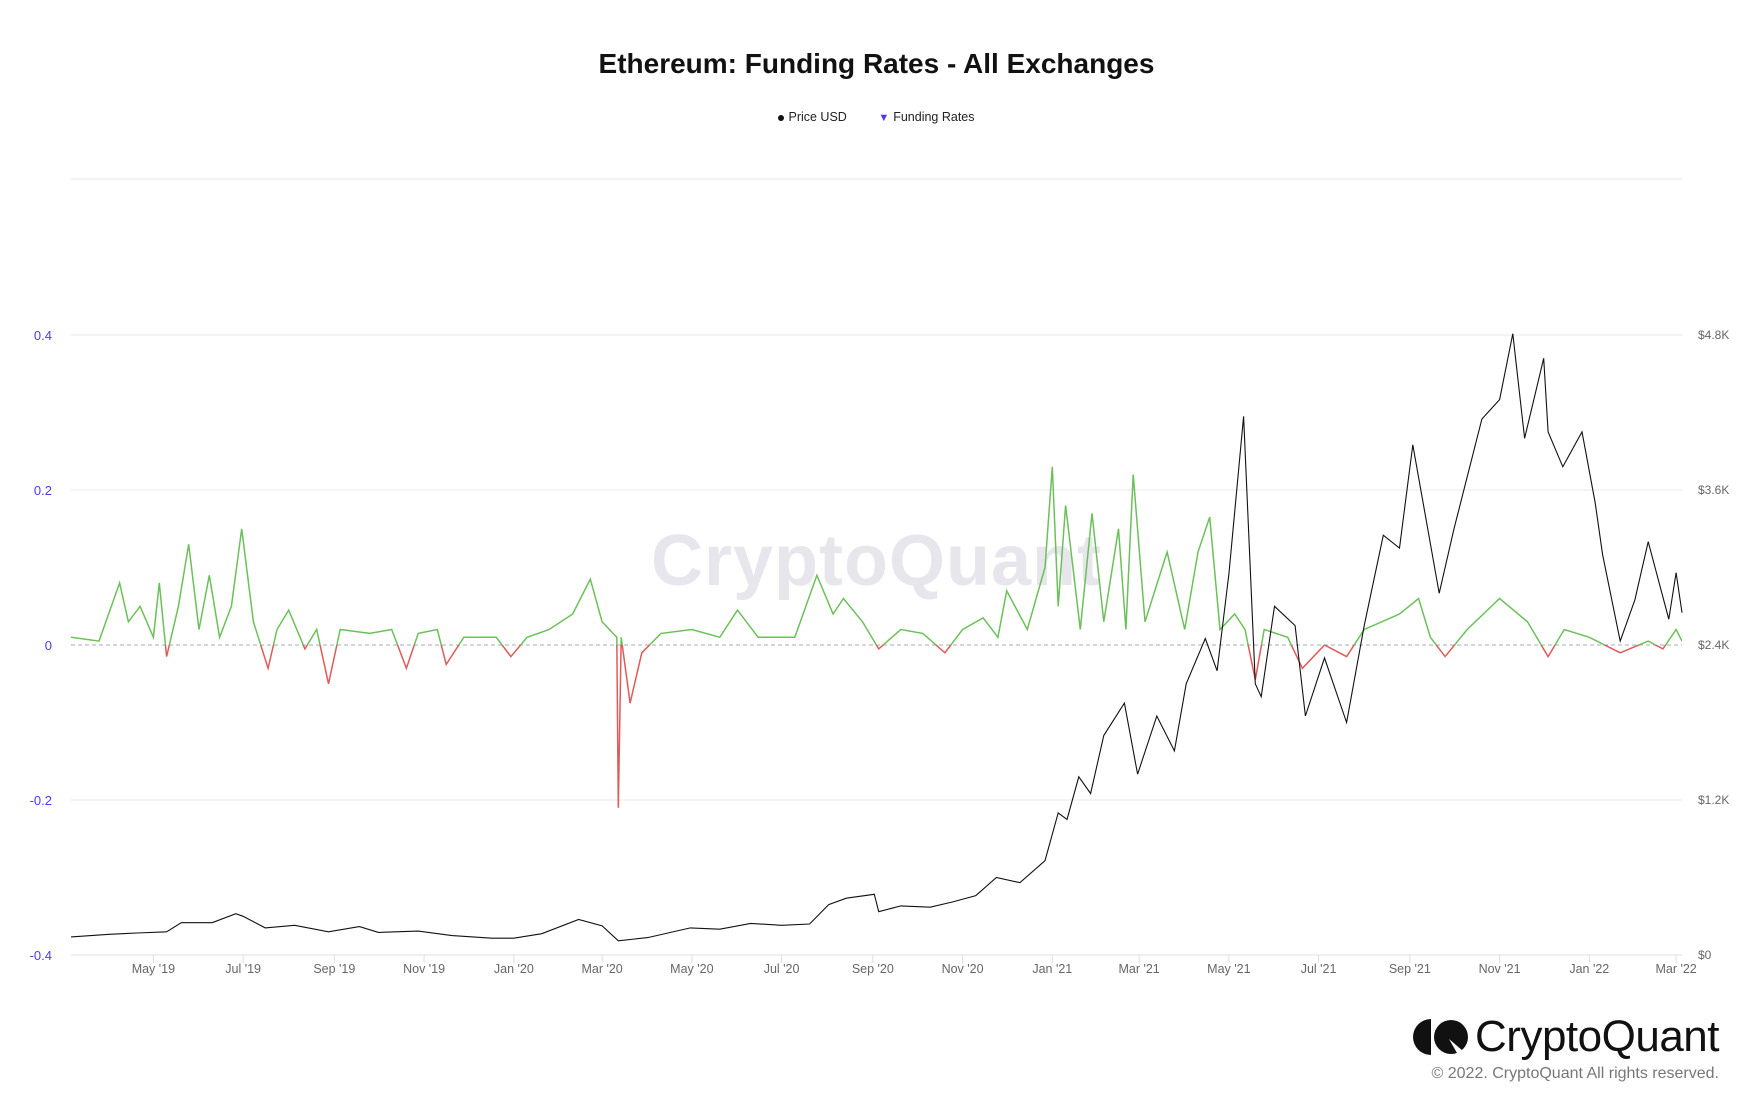 The image size is (1753, 1104). Describe the element at coordinates (1713, 335) in the screenshot. I see `y-right-tick-label: $4.8K` at that location.